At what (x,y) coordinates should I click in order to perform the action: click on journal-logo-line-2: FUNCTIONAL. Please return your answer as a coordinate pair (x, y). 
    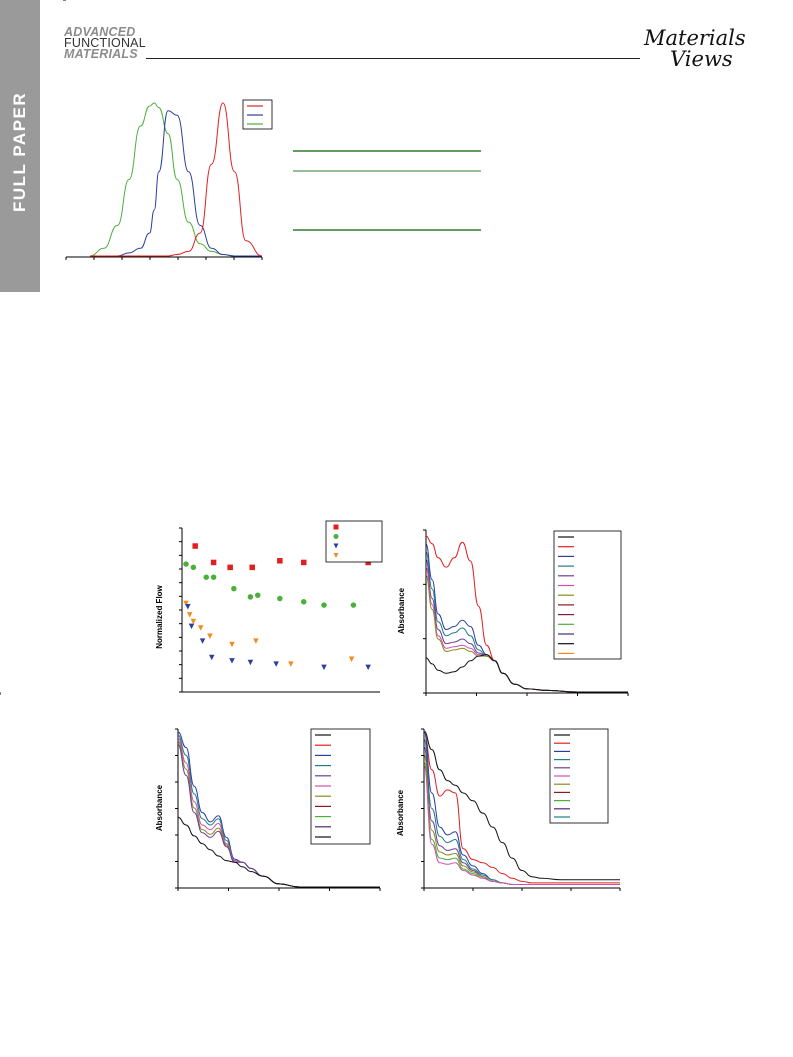
    Looking at the image, I should click on (105, 43).